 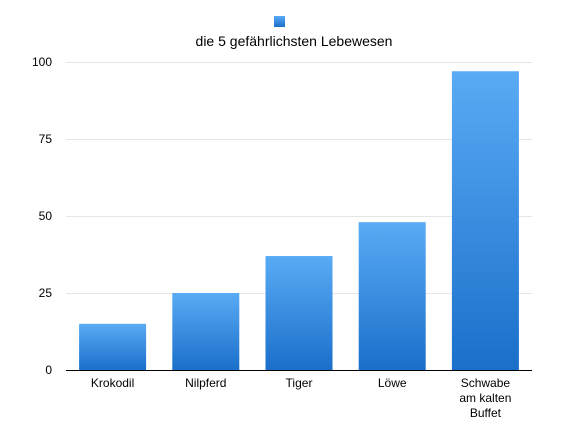 I want to click on x-tick-label: Krokodil, so click(x=112, y=383).